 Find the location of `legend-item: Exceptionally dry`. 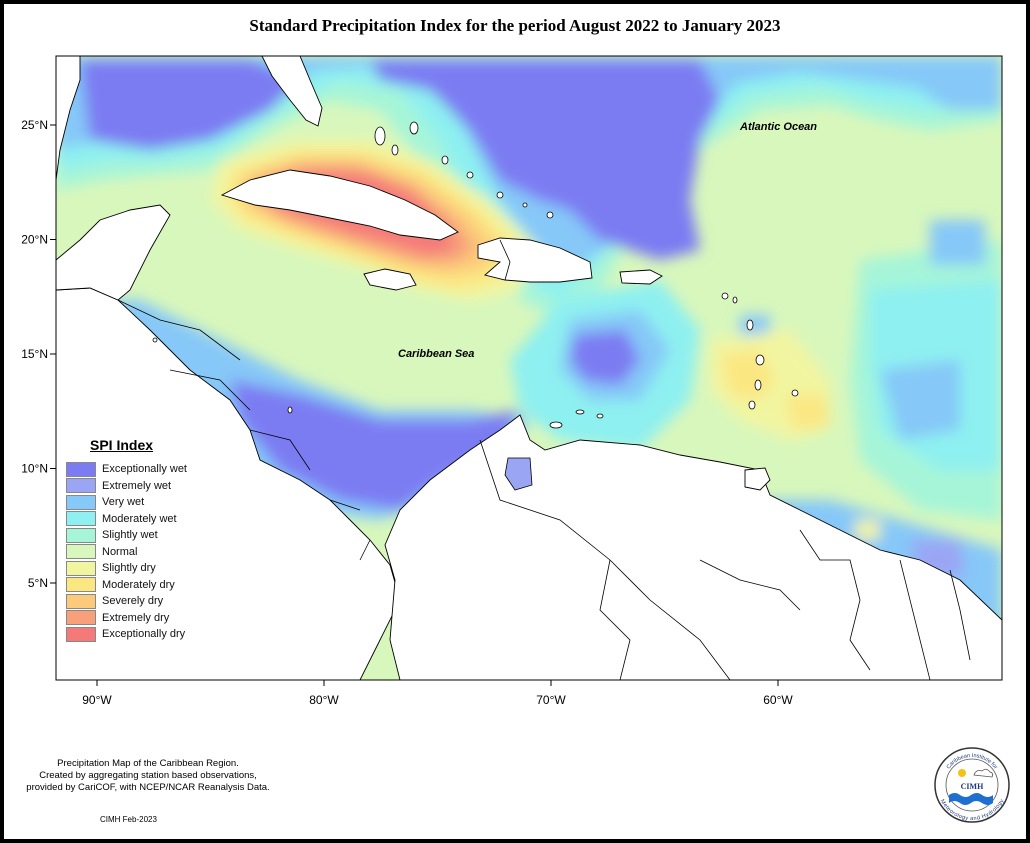

legend-item: Exceptionally dry is located at coordinates (141, 634).